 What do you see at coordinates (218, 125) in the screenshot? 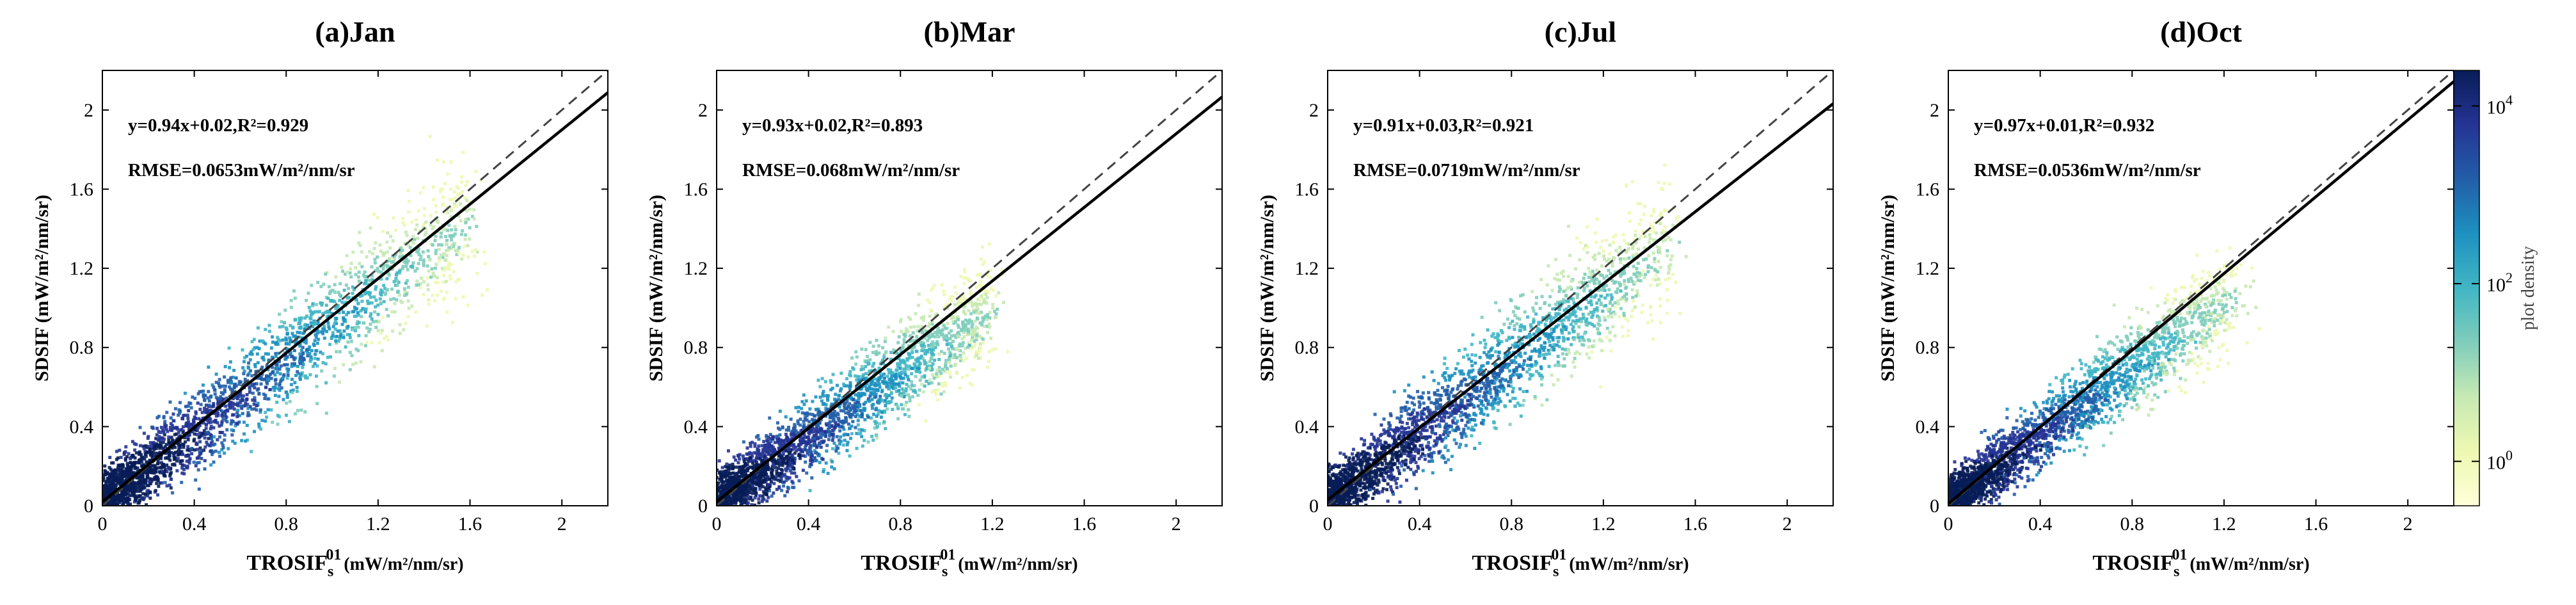
I see `regression-equation: y=0.94x+0.02,R²=0.929` at bounding box center [218, 125].